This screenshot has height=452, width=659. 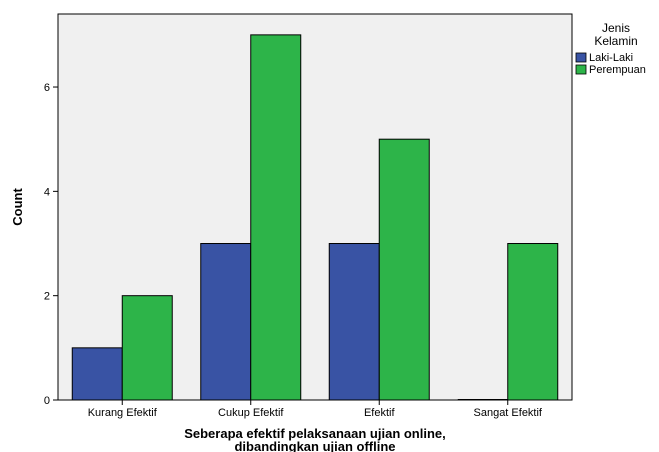 I want to click on y-tick-label: 2, so click(x=47, y=297).